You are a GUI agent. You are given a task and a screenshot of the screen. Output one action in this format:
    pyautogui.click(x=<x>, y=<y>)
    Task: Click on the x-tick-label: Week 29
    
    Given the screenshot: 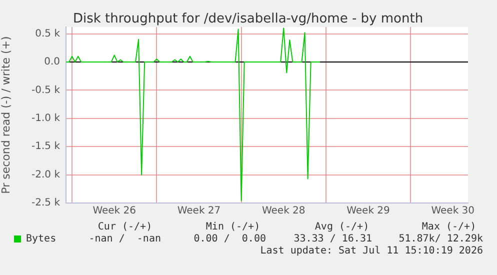 What is the action you would take?
    pyautogui.click(x=368, y=211)
    